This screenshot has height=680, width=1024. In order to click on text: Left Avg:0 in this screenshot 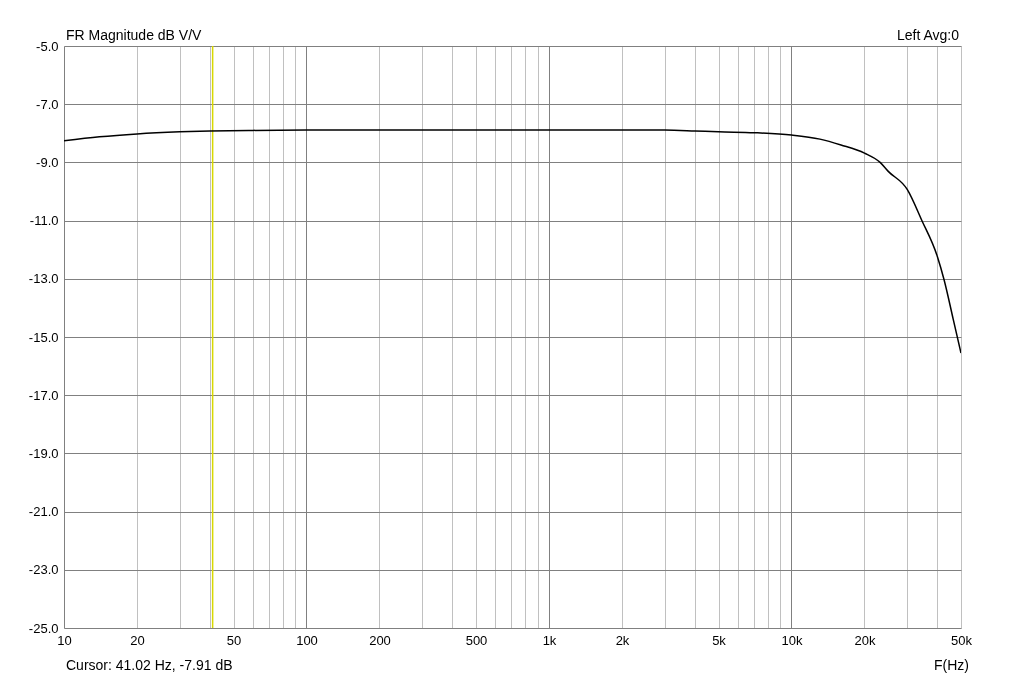, I will do `click(928, 35)`.